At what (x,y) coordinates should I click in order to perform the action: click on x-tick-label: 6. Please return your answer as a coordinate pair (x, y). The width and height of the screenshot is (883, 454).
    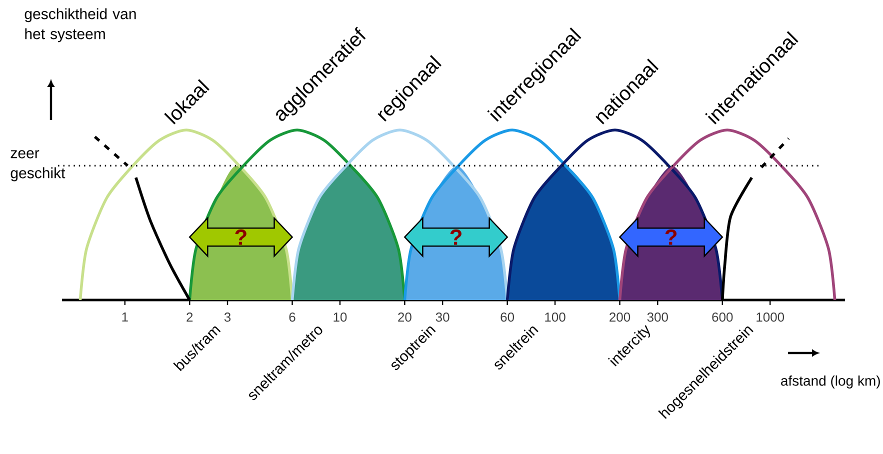
    Looking at the image, I should click on (292, 317).